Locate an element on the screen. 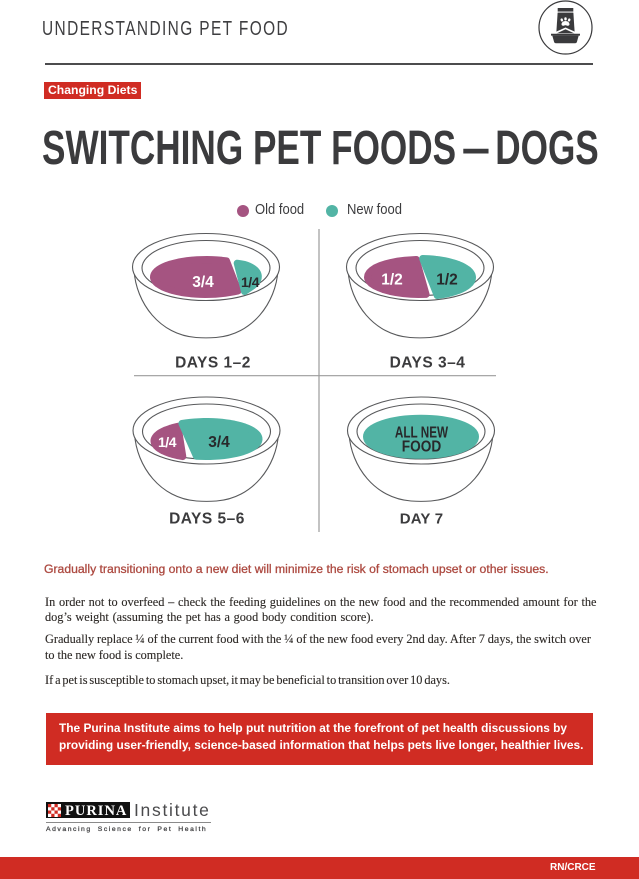 This screenshot has width=639, height=879. svg-text: DAYS 3–4 is located at coordinates (428, 363).